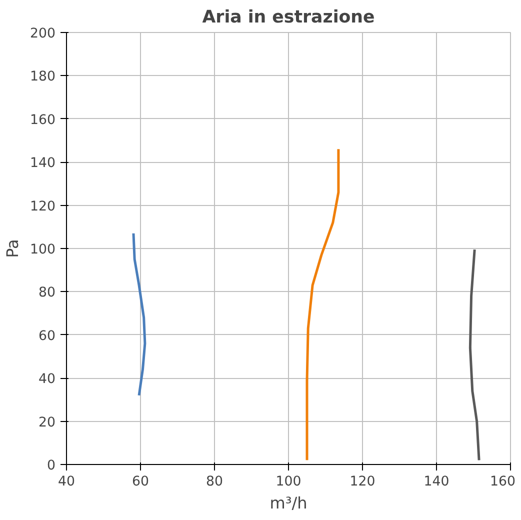 This screenshot has height=520, width=521. Describe the element at coordinates (289, 482) in the screenshot. I see `x-tick-label: 100` at that location.